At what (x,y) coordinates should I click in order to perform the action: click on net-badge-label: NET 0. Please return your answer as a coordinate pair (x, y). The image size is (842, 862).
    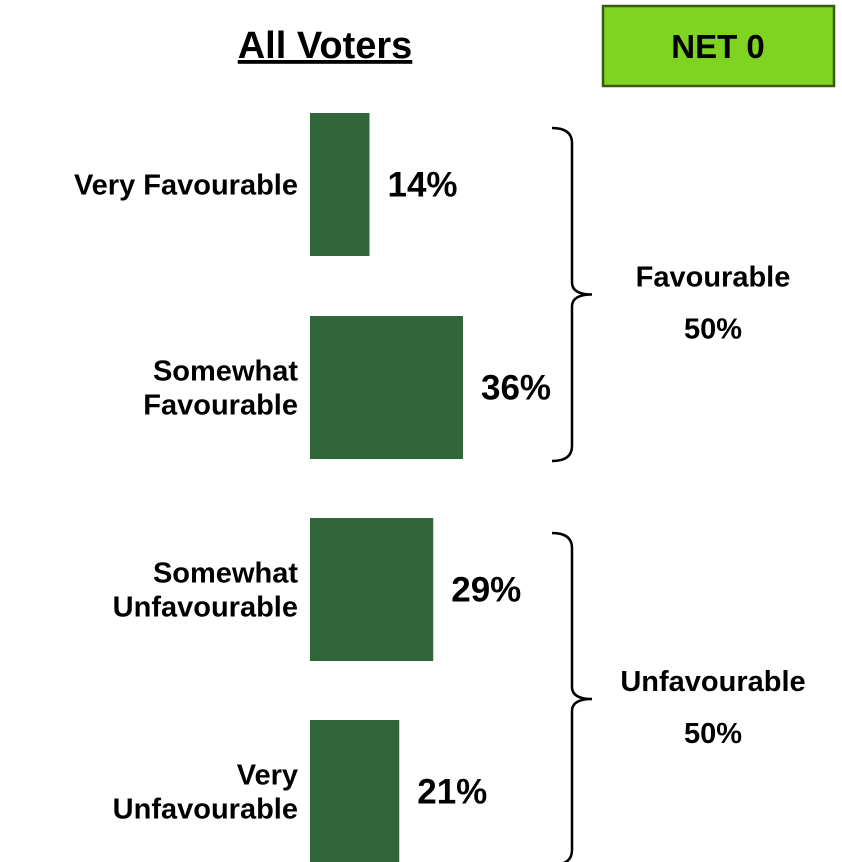
    Looking at the image, I should click on (718, 46).